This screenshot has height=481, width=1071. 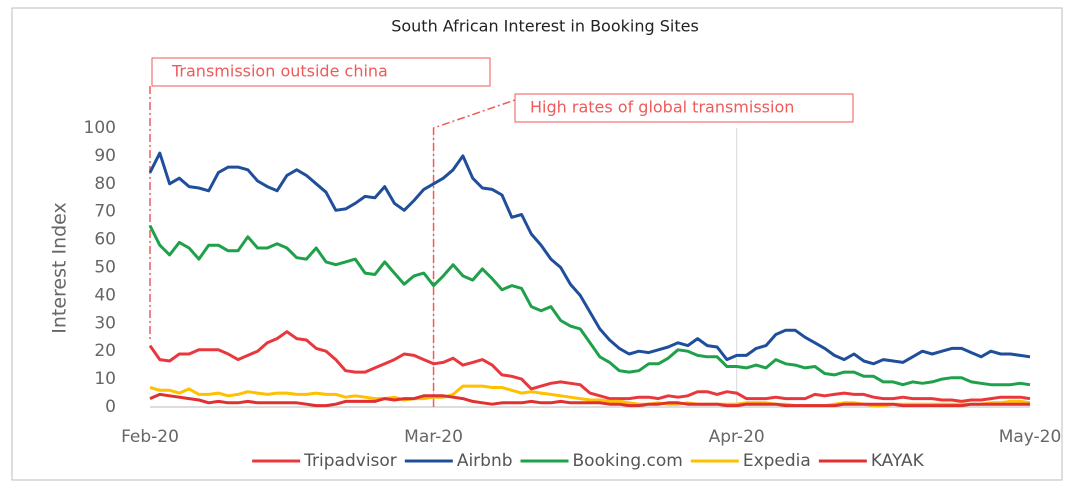 I want to click on y-tick-label: 20, so click(x=105, y=351).